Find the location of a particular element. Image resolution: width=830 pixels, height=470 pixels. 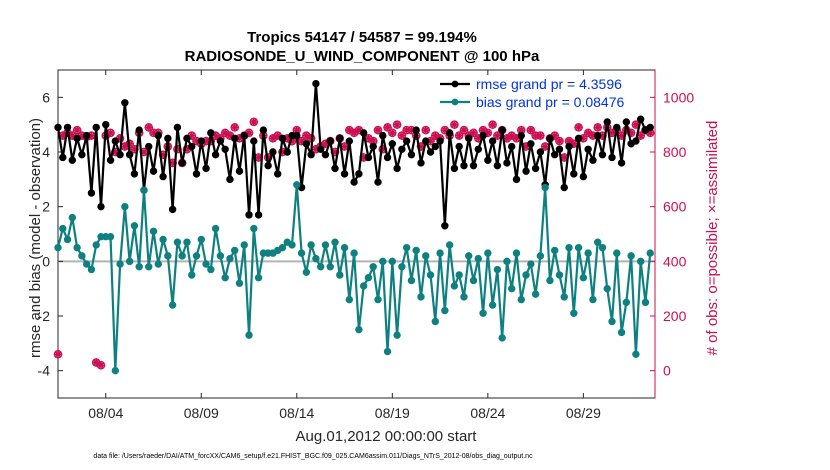

y-tick-label-left: 2 is located at coordinates (46, 207).